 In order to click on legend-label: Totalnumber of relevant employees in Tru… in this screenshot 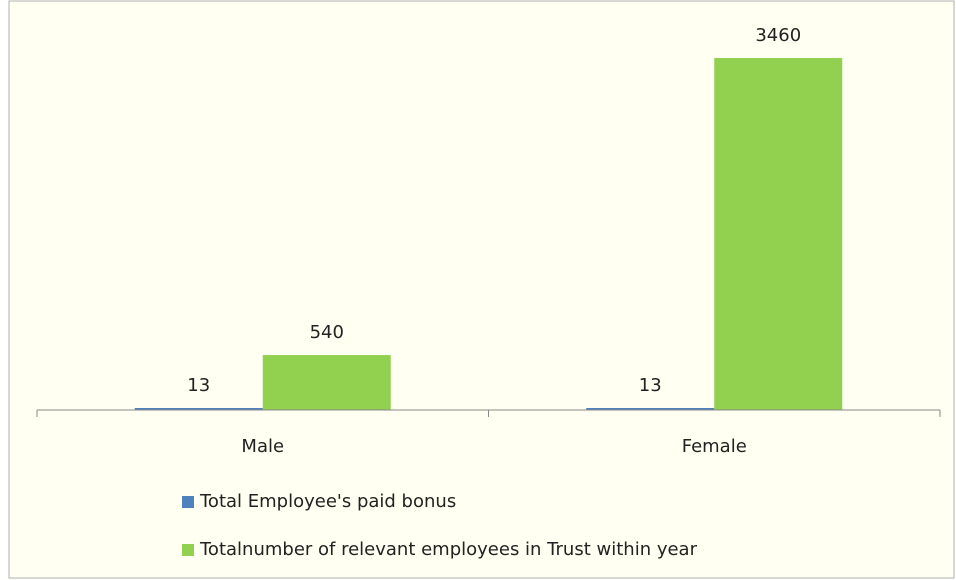, I will do `click(448, 549)`.